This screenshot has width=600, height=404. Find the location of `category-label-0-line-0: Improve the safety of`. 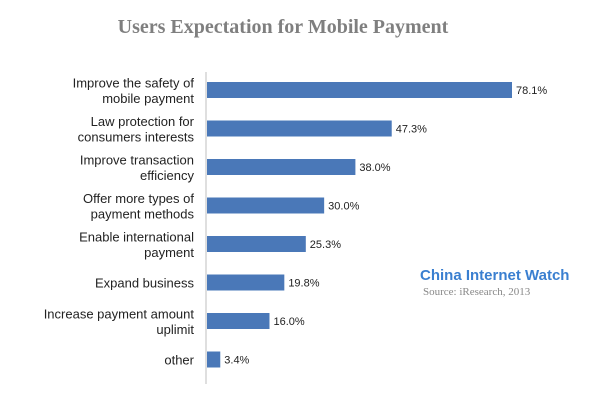

category-label-0-line-0: Improve the safety of is located at coordinates (134, 82).